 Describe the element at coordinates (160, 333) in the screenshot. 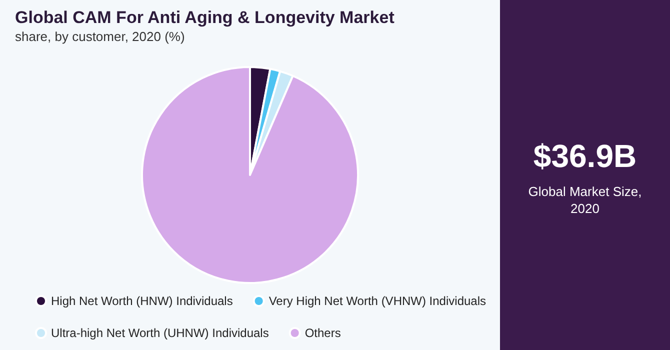

I see `legend-label: Ultra-high Net Worth (UHNW) Individuals` at that location.